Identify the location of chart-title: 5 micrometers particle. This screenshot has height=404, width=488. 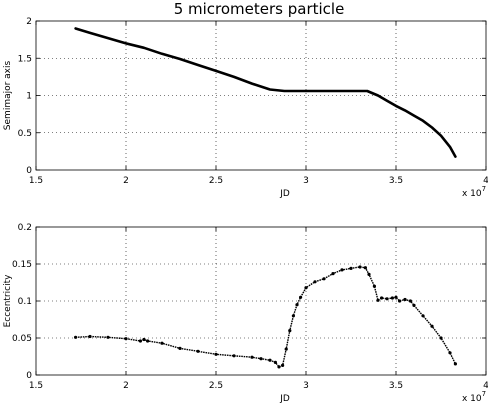
(259, 9).